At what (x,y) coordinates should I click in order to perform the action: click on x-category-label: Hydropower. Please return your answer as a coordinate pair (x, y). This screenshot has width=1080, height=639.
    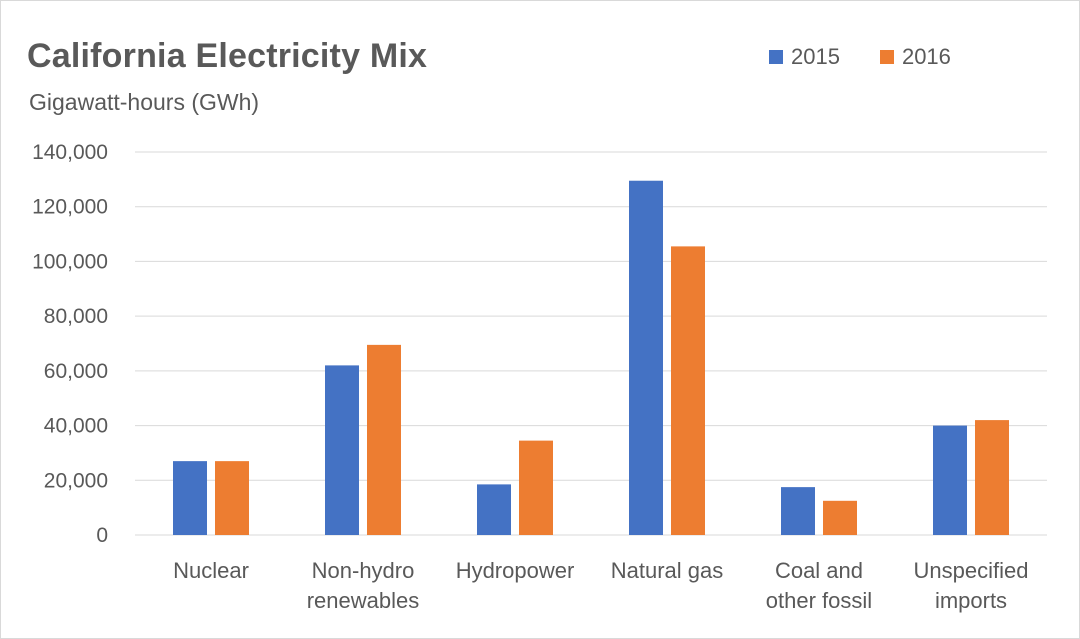
    Looking at the image, I should click on (515, 570).